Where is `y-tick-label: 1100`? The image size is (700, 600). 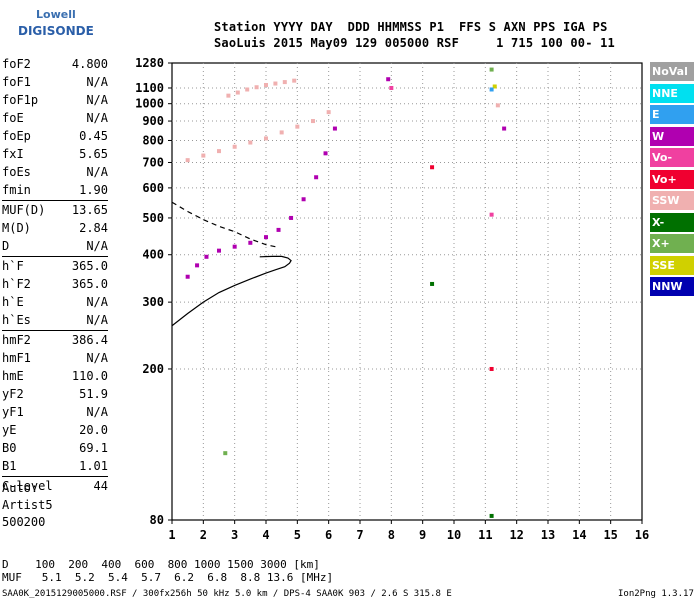
y-tick-label: 1100 is located at coordinates (149, 88).